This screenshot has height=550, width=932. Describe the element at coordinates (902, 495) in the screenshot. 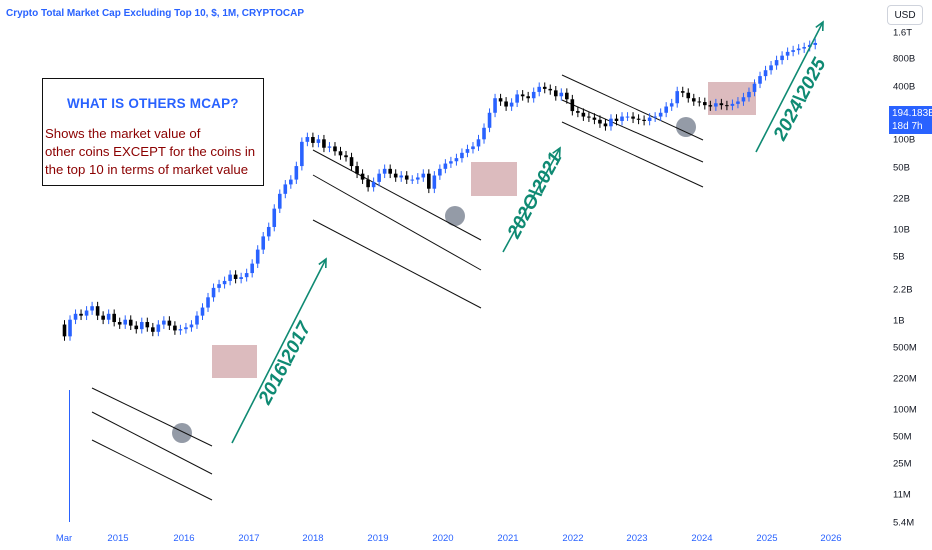

I see `y-tick-label: 11M` at that location.